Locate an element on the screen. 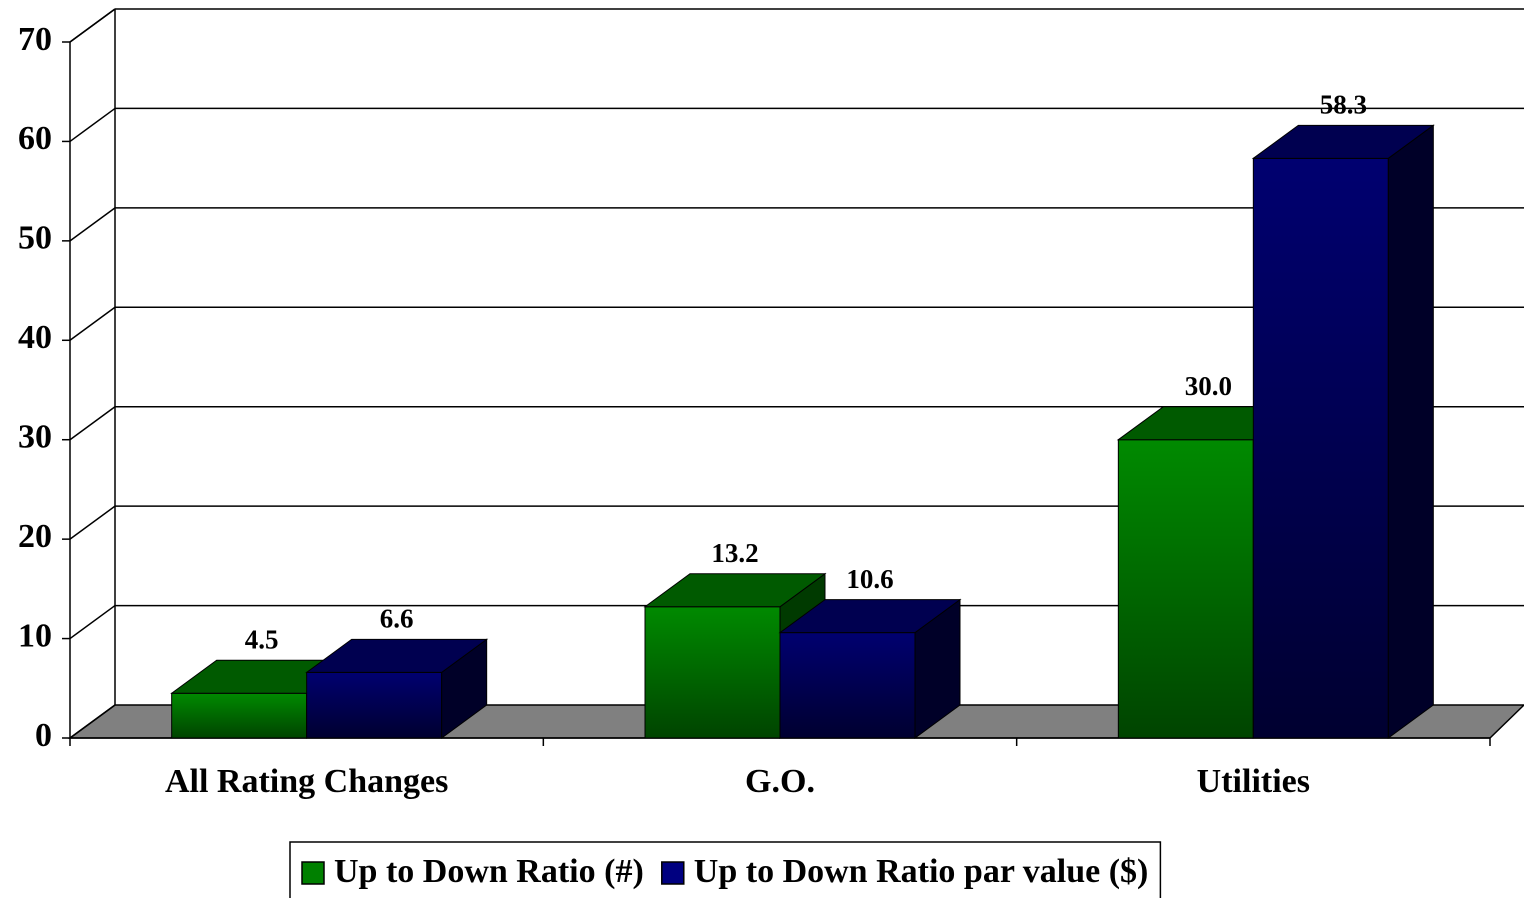 This screenshot has width=1524, height=898. y-axis-depth is located at coordinates (92, 25).